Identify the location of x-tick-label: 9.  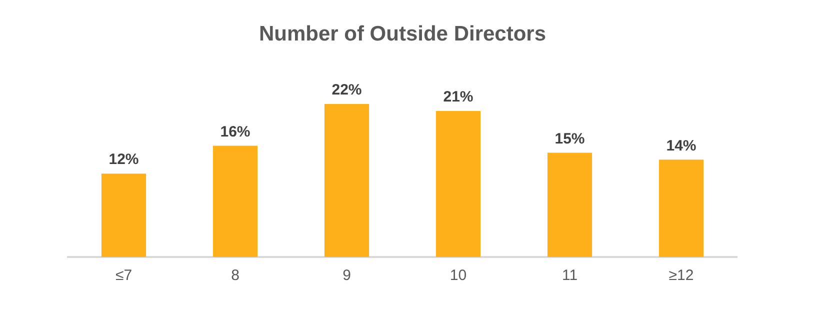
(346, 275).